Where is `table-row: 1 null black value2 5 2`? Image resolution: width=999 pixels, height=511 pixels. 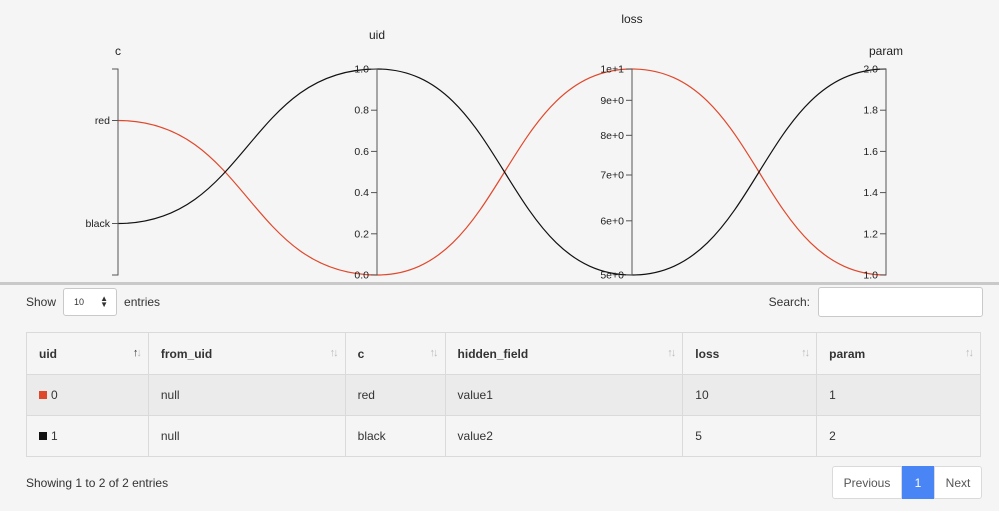 table-row: 1 null black value2 5 2 is located at coordinates (503, 436).